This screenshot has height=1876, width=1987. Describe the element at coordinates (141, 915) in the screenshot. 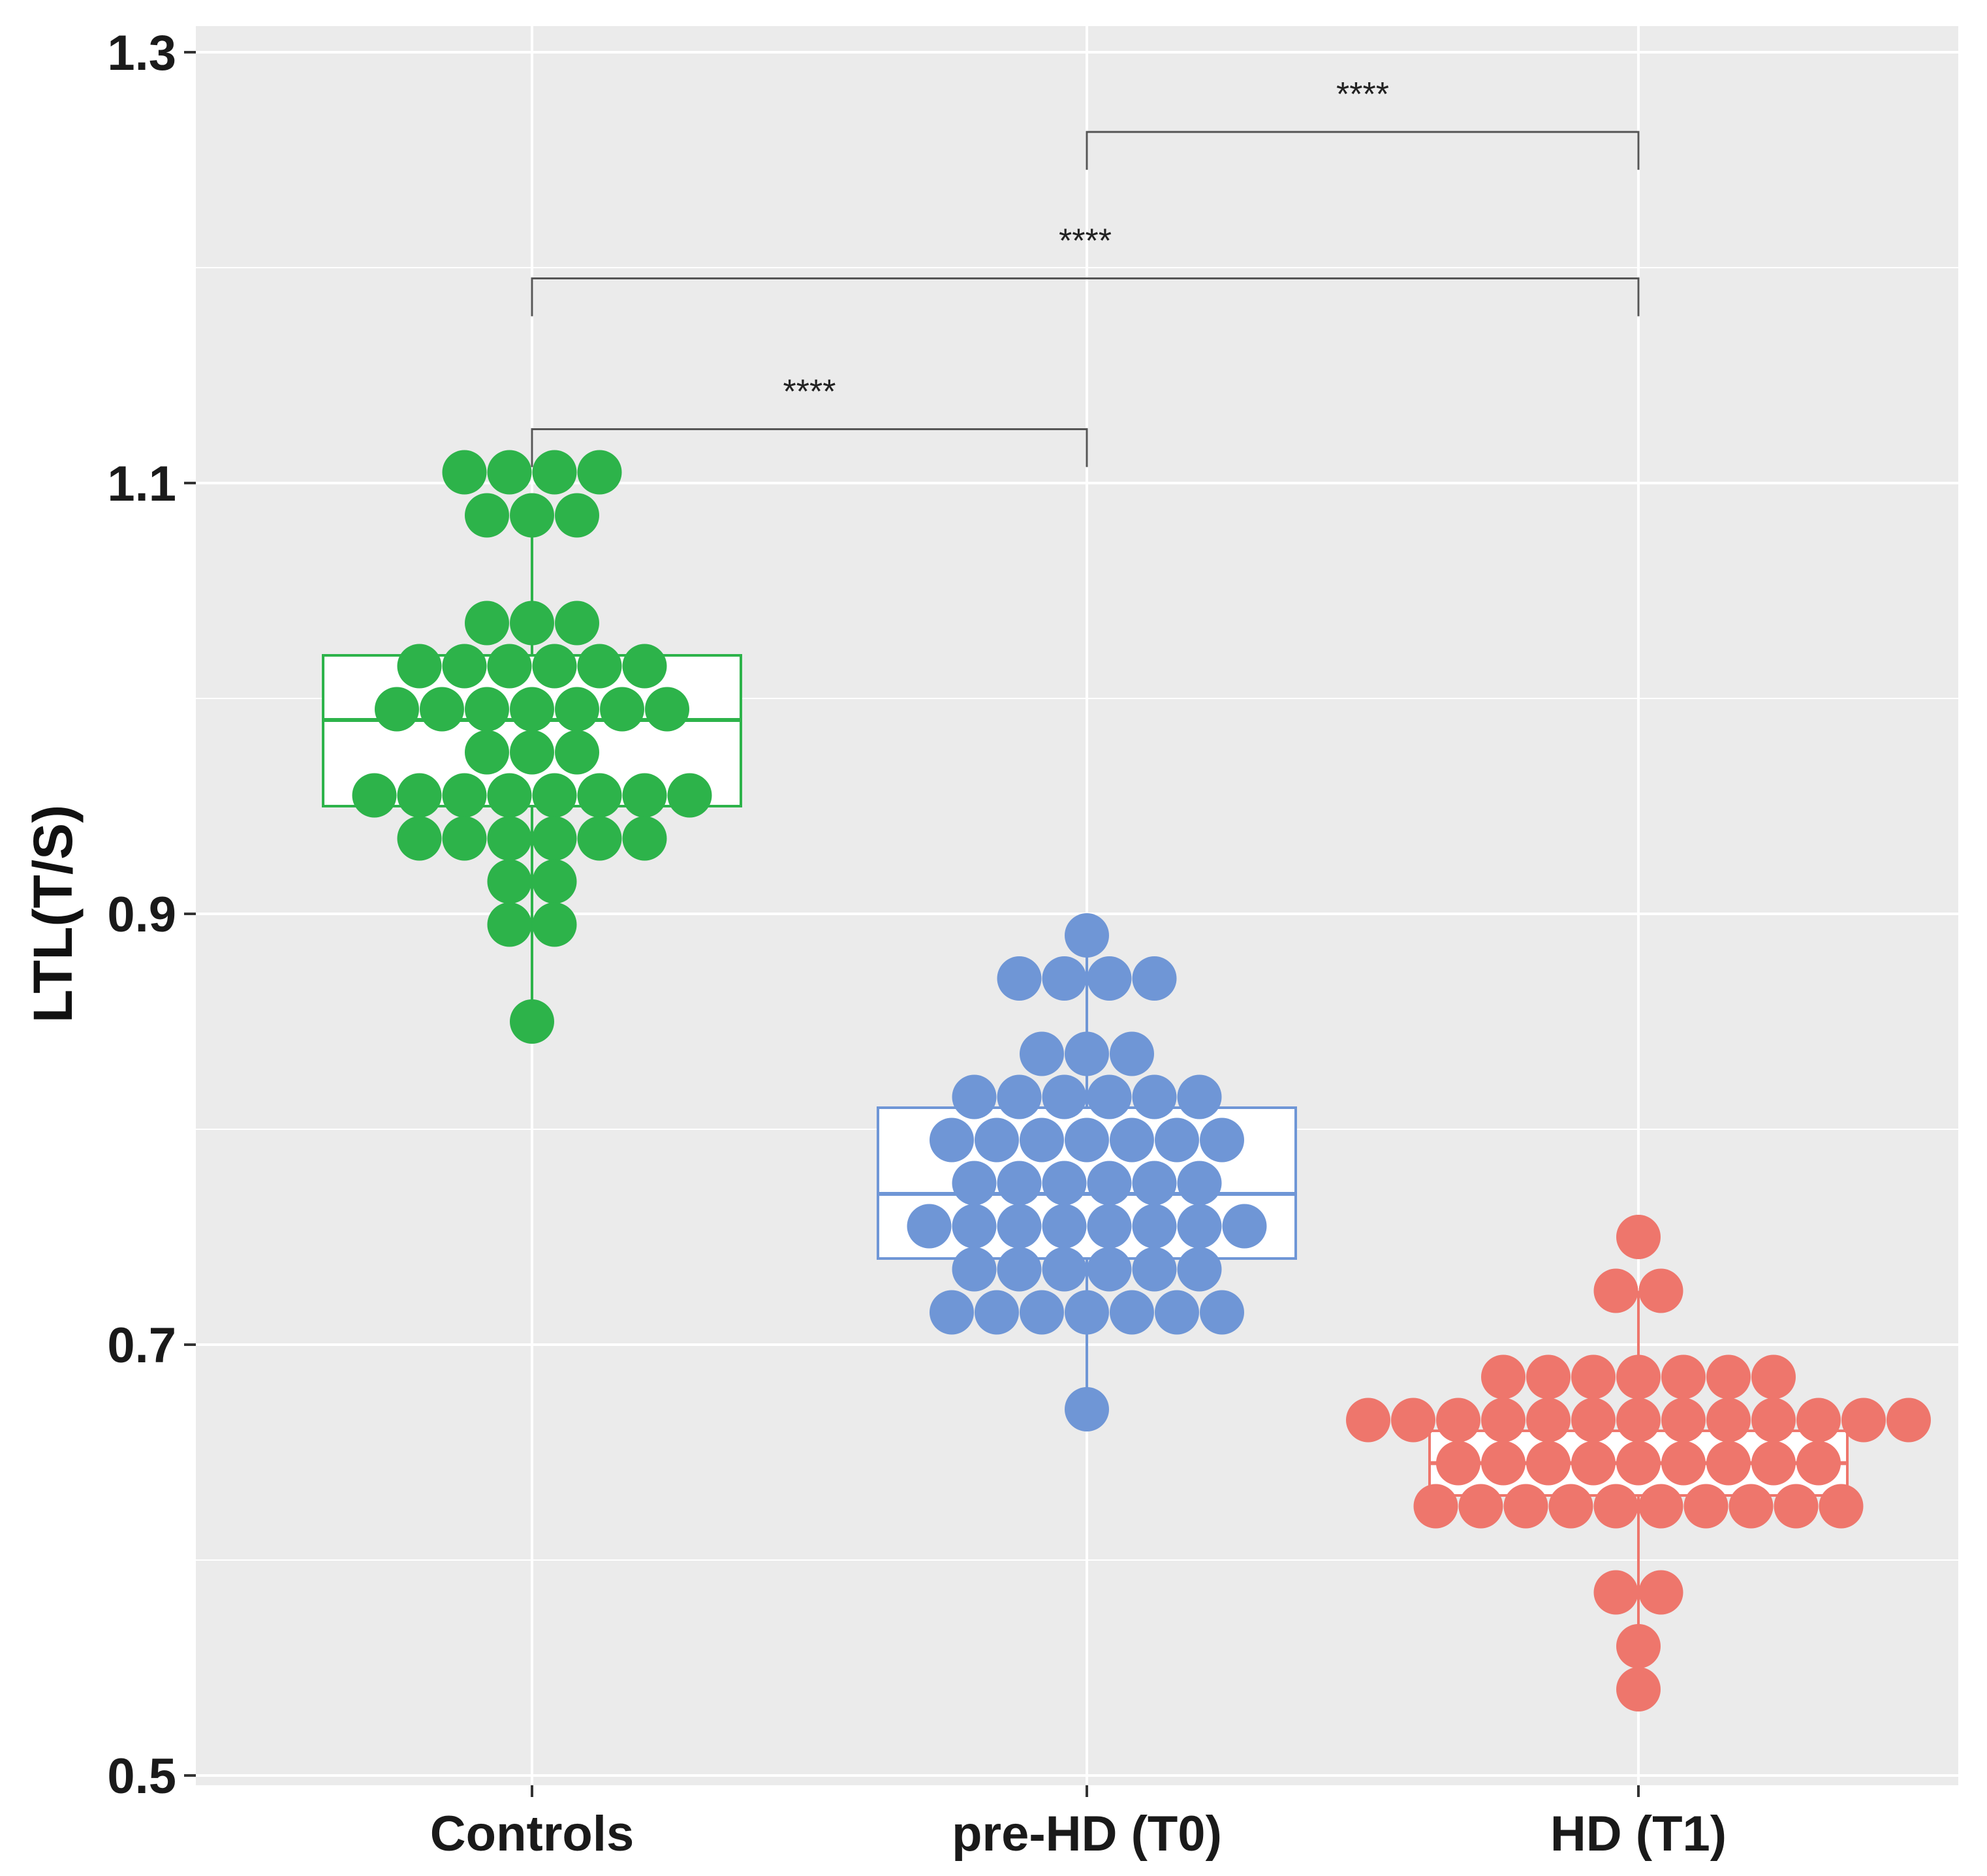

I see `y-tick-label: 0.9` at that location.